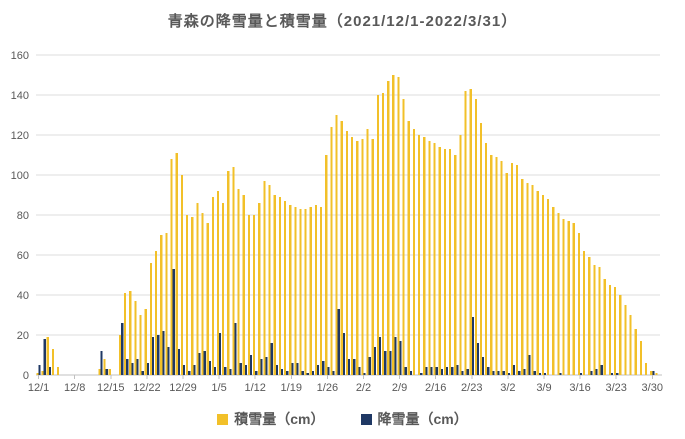 The width and height of the screenshot is (685, 439). I want to click on legend-label-snowfall: 降雪量（cm）, so click(422, 419).